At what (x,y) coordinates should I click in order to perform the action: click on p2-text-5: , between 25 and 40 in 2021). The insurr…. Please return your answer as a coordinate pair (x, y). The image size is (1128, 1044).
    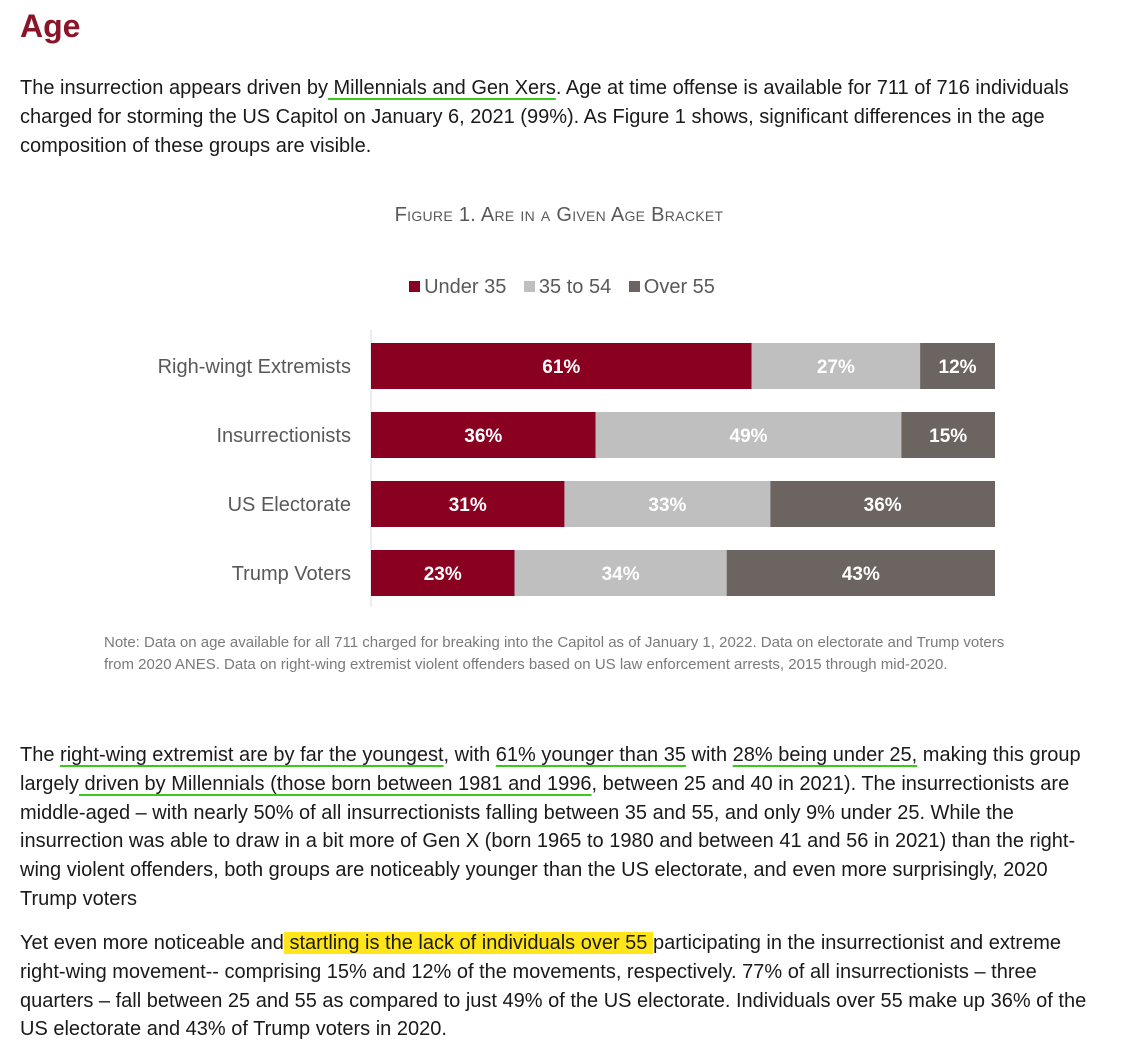
    Looking at the image, I should click on (548, 841).